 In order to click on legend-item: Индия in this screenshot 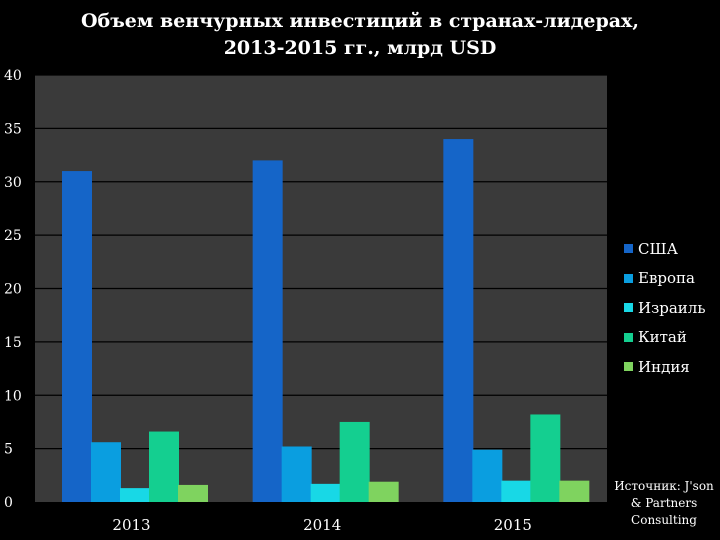, I will do `click(665, 367)`.